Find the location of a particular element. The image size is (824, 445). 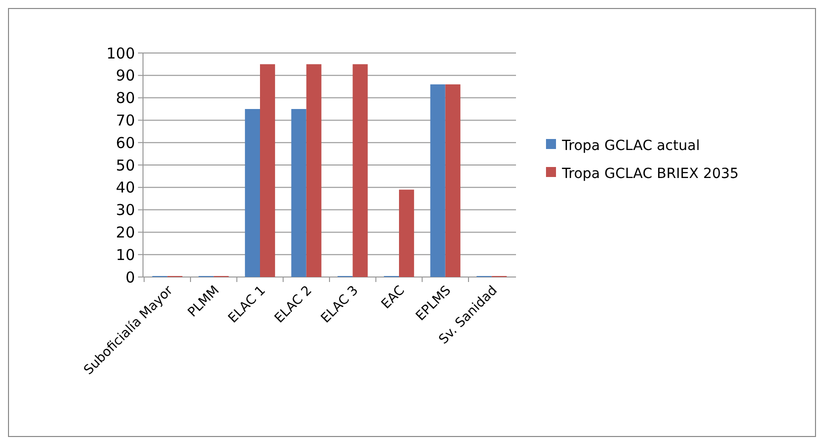

y-tick-label: 30 is located at coordinates (125, 210).